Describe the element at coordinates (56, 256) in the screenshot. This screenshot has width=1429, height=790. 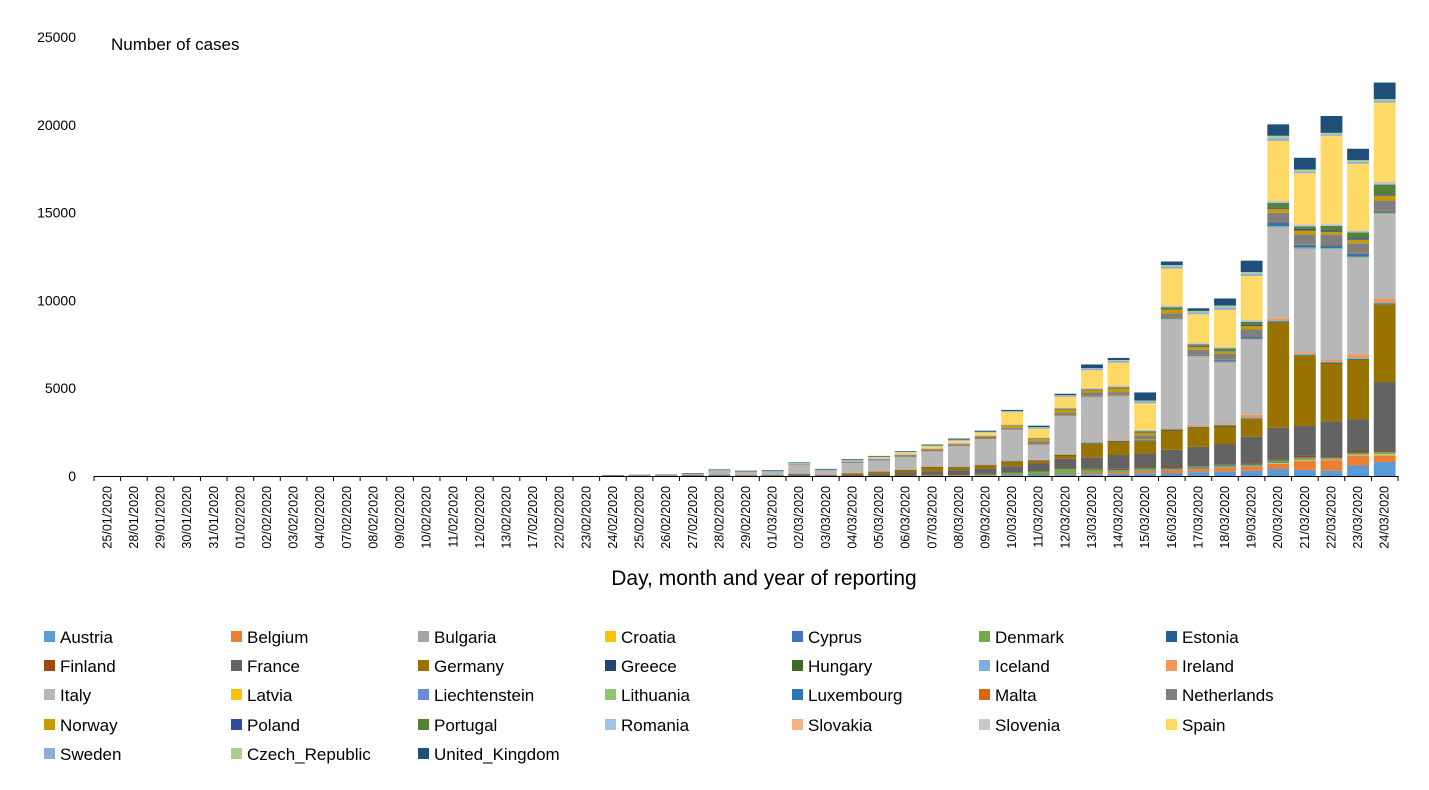
I see `y-axis: 0 5000 10000 15000 20000 25000` at that location.